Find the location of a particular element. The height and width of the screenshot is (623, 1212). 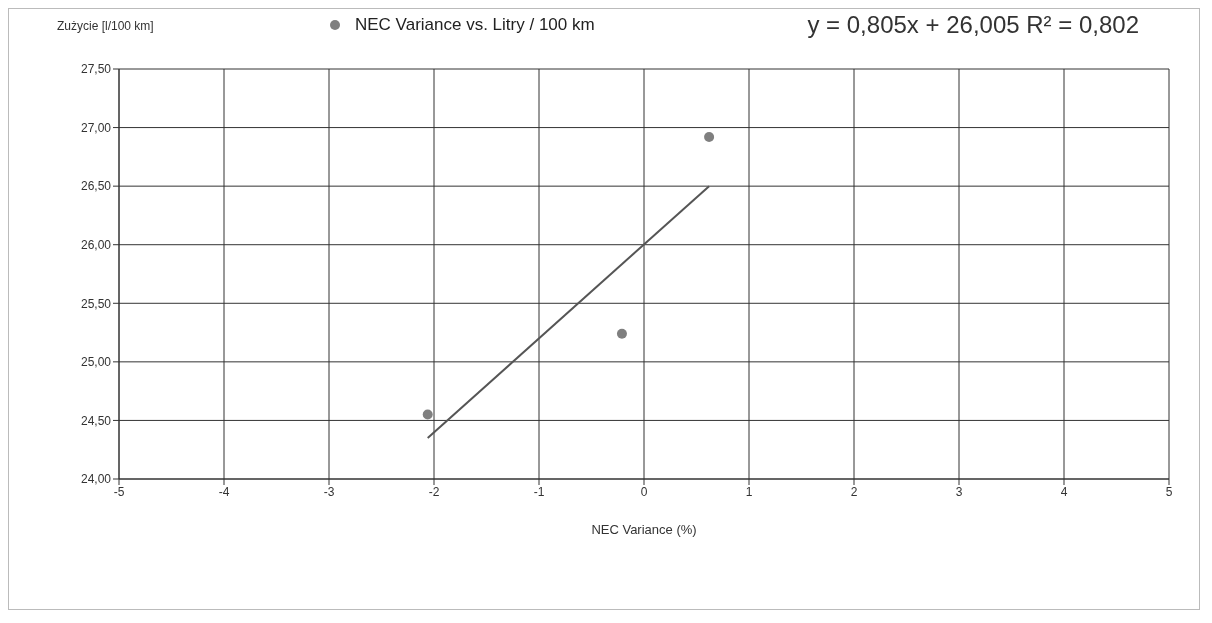

y-tick-label: 27,00 is located at coordinates (96, 127).